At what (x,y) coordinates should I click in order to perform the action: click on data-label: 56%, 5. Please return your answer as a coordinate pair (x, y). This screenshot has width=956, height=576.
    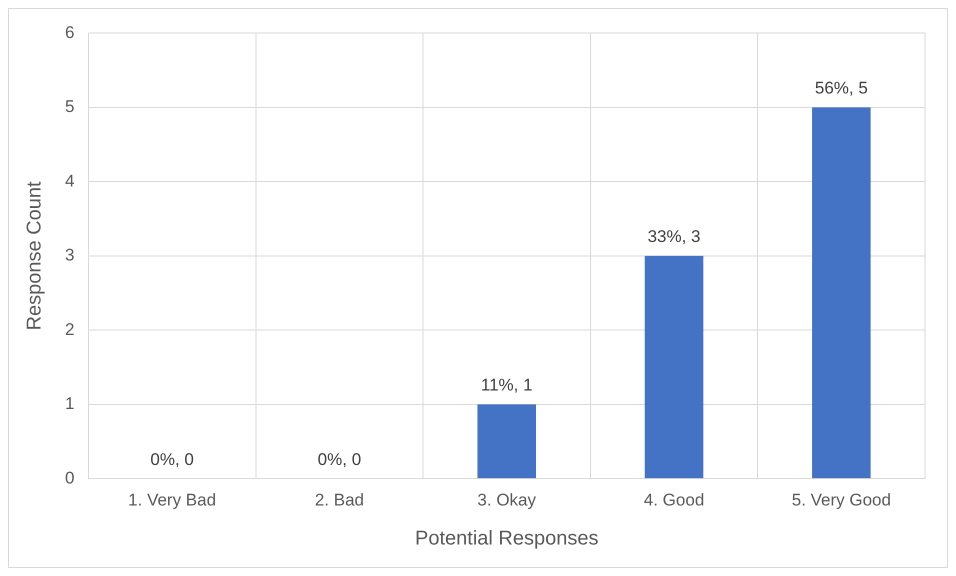
    Looking at the image, I should click on (841, 88).